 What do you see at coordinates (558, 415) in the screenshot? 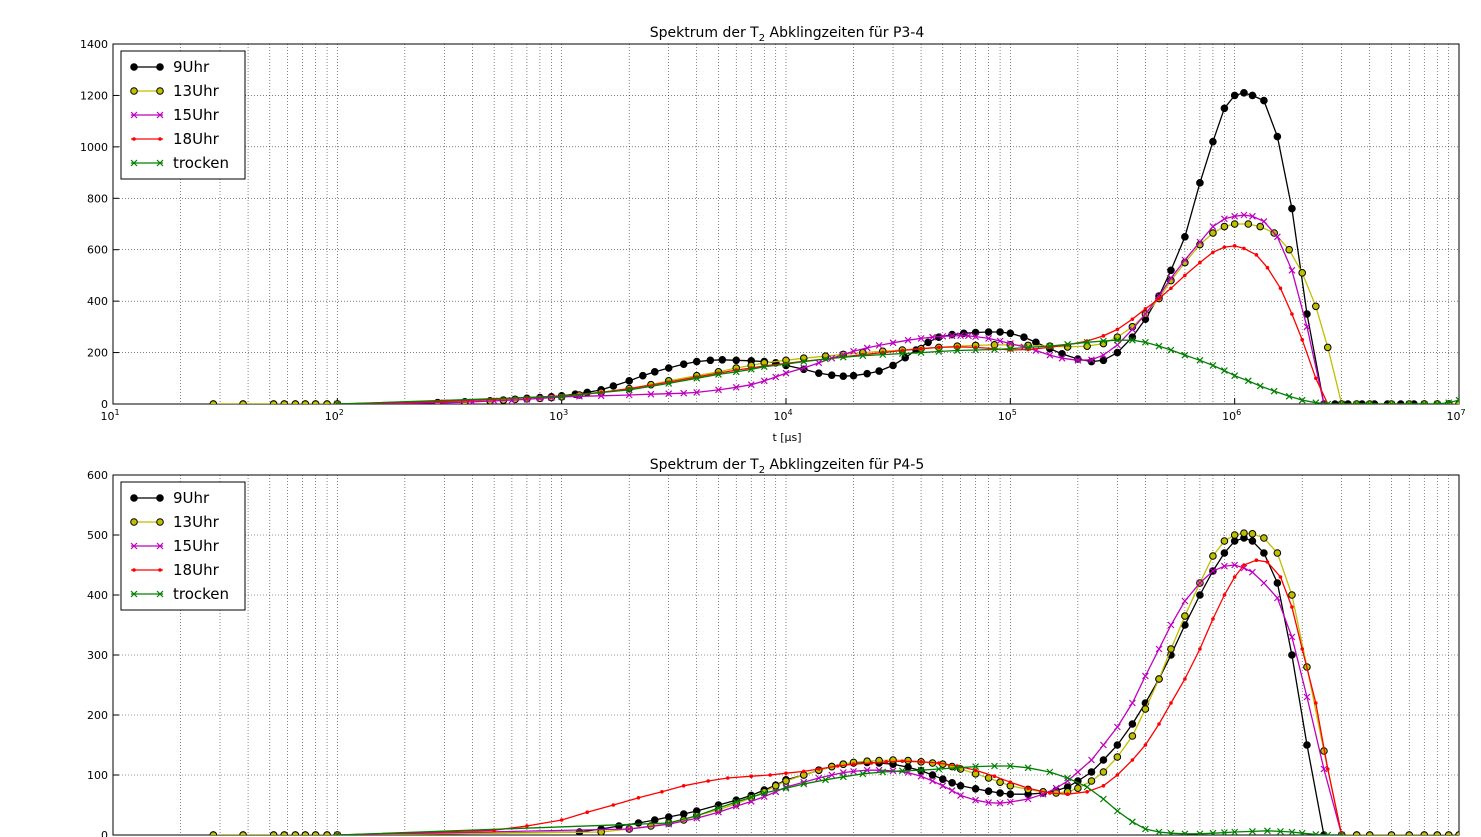
I see `x-tick-label: 103` at bounding box center [558, 415].